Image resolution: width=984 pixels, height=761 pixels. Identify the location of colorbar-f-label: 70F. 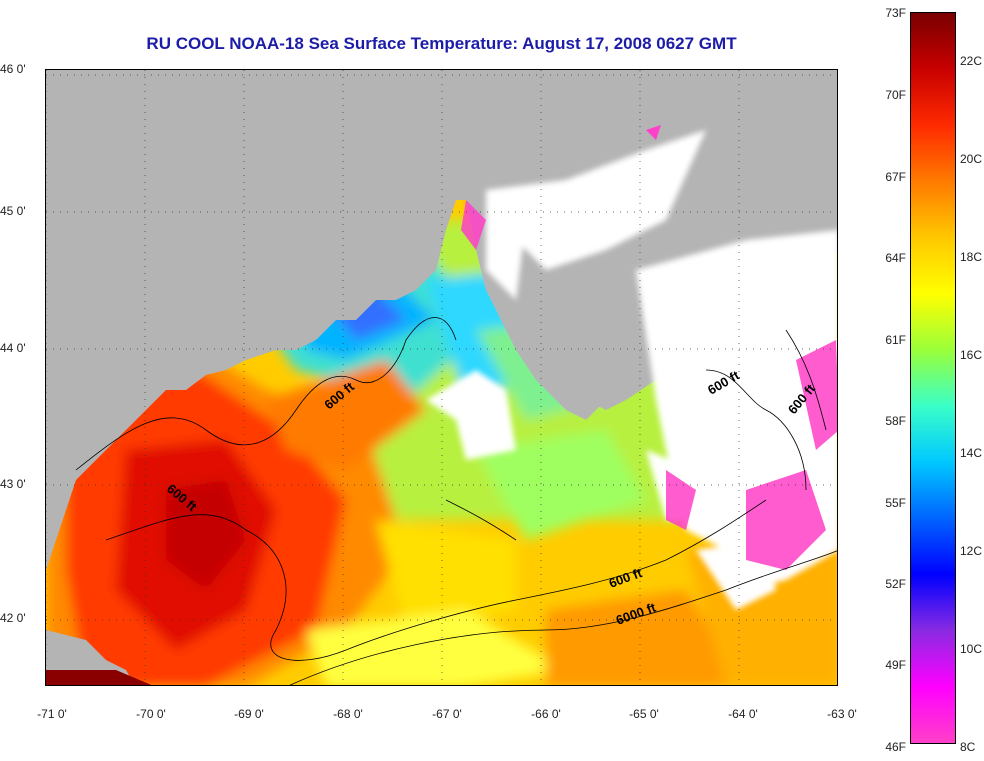
(895, 95).